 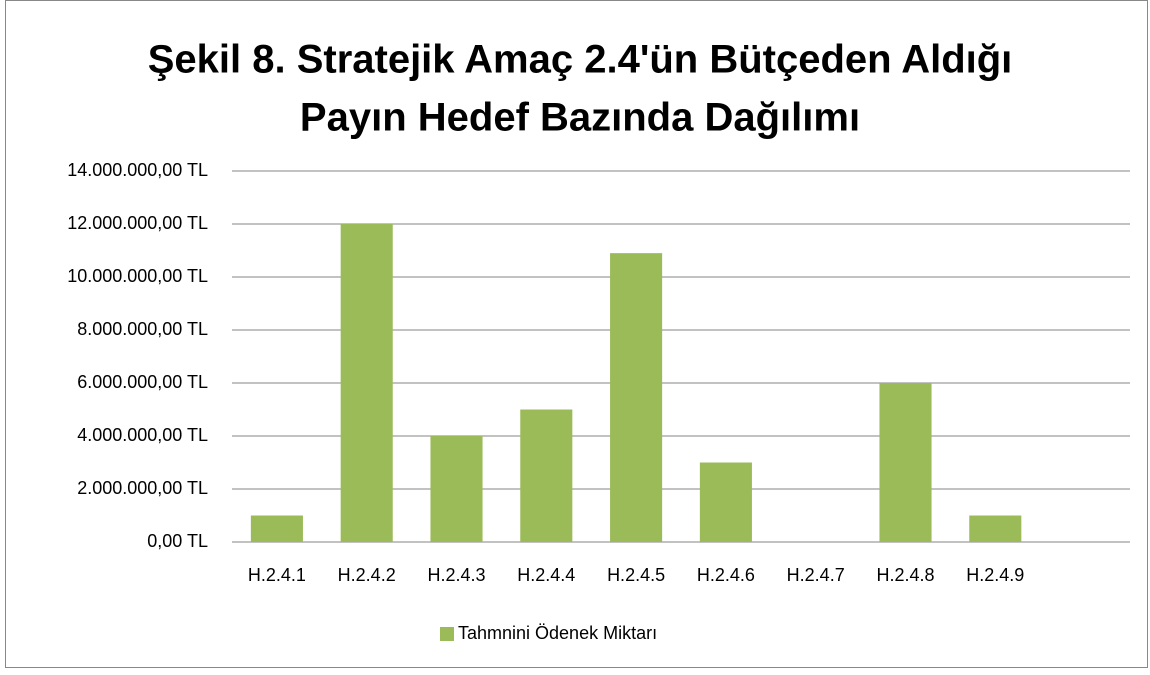 I want to click on y-tick-label: 8.000.000,00 TL, so click(x=142, y=329).